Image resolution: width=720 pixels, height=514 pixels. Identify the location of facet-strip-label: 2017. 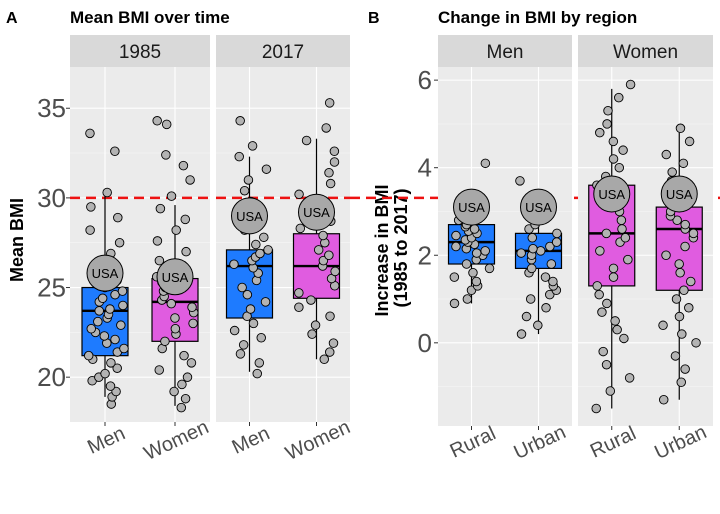
(283, 52).